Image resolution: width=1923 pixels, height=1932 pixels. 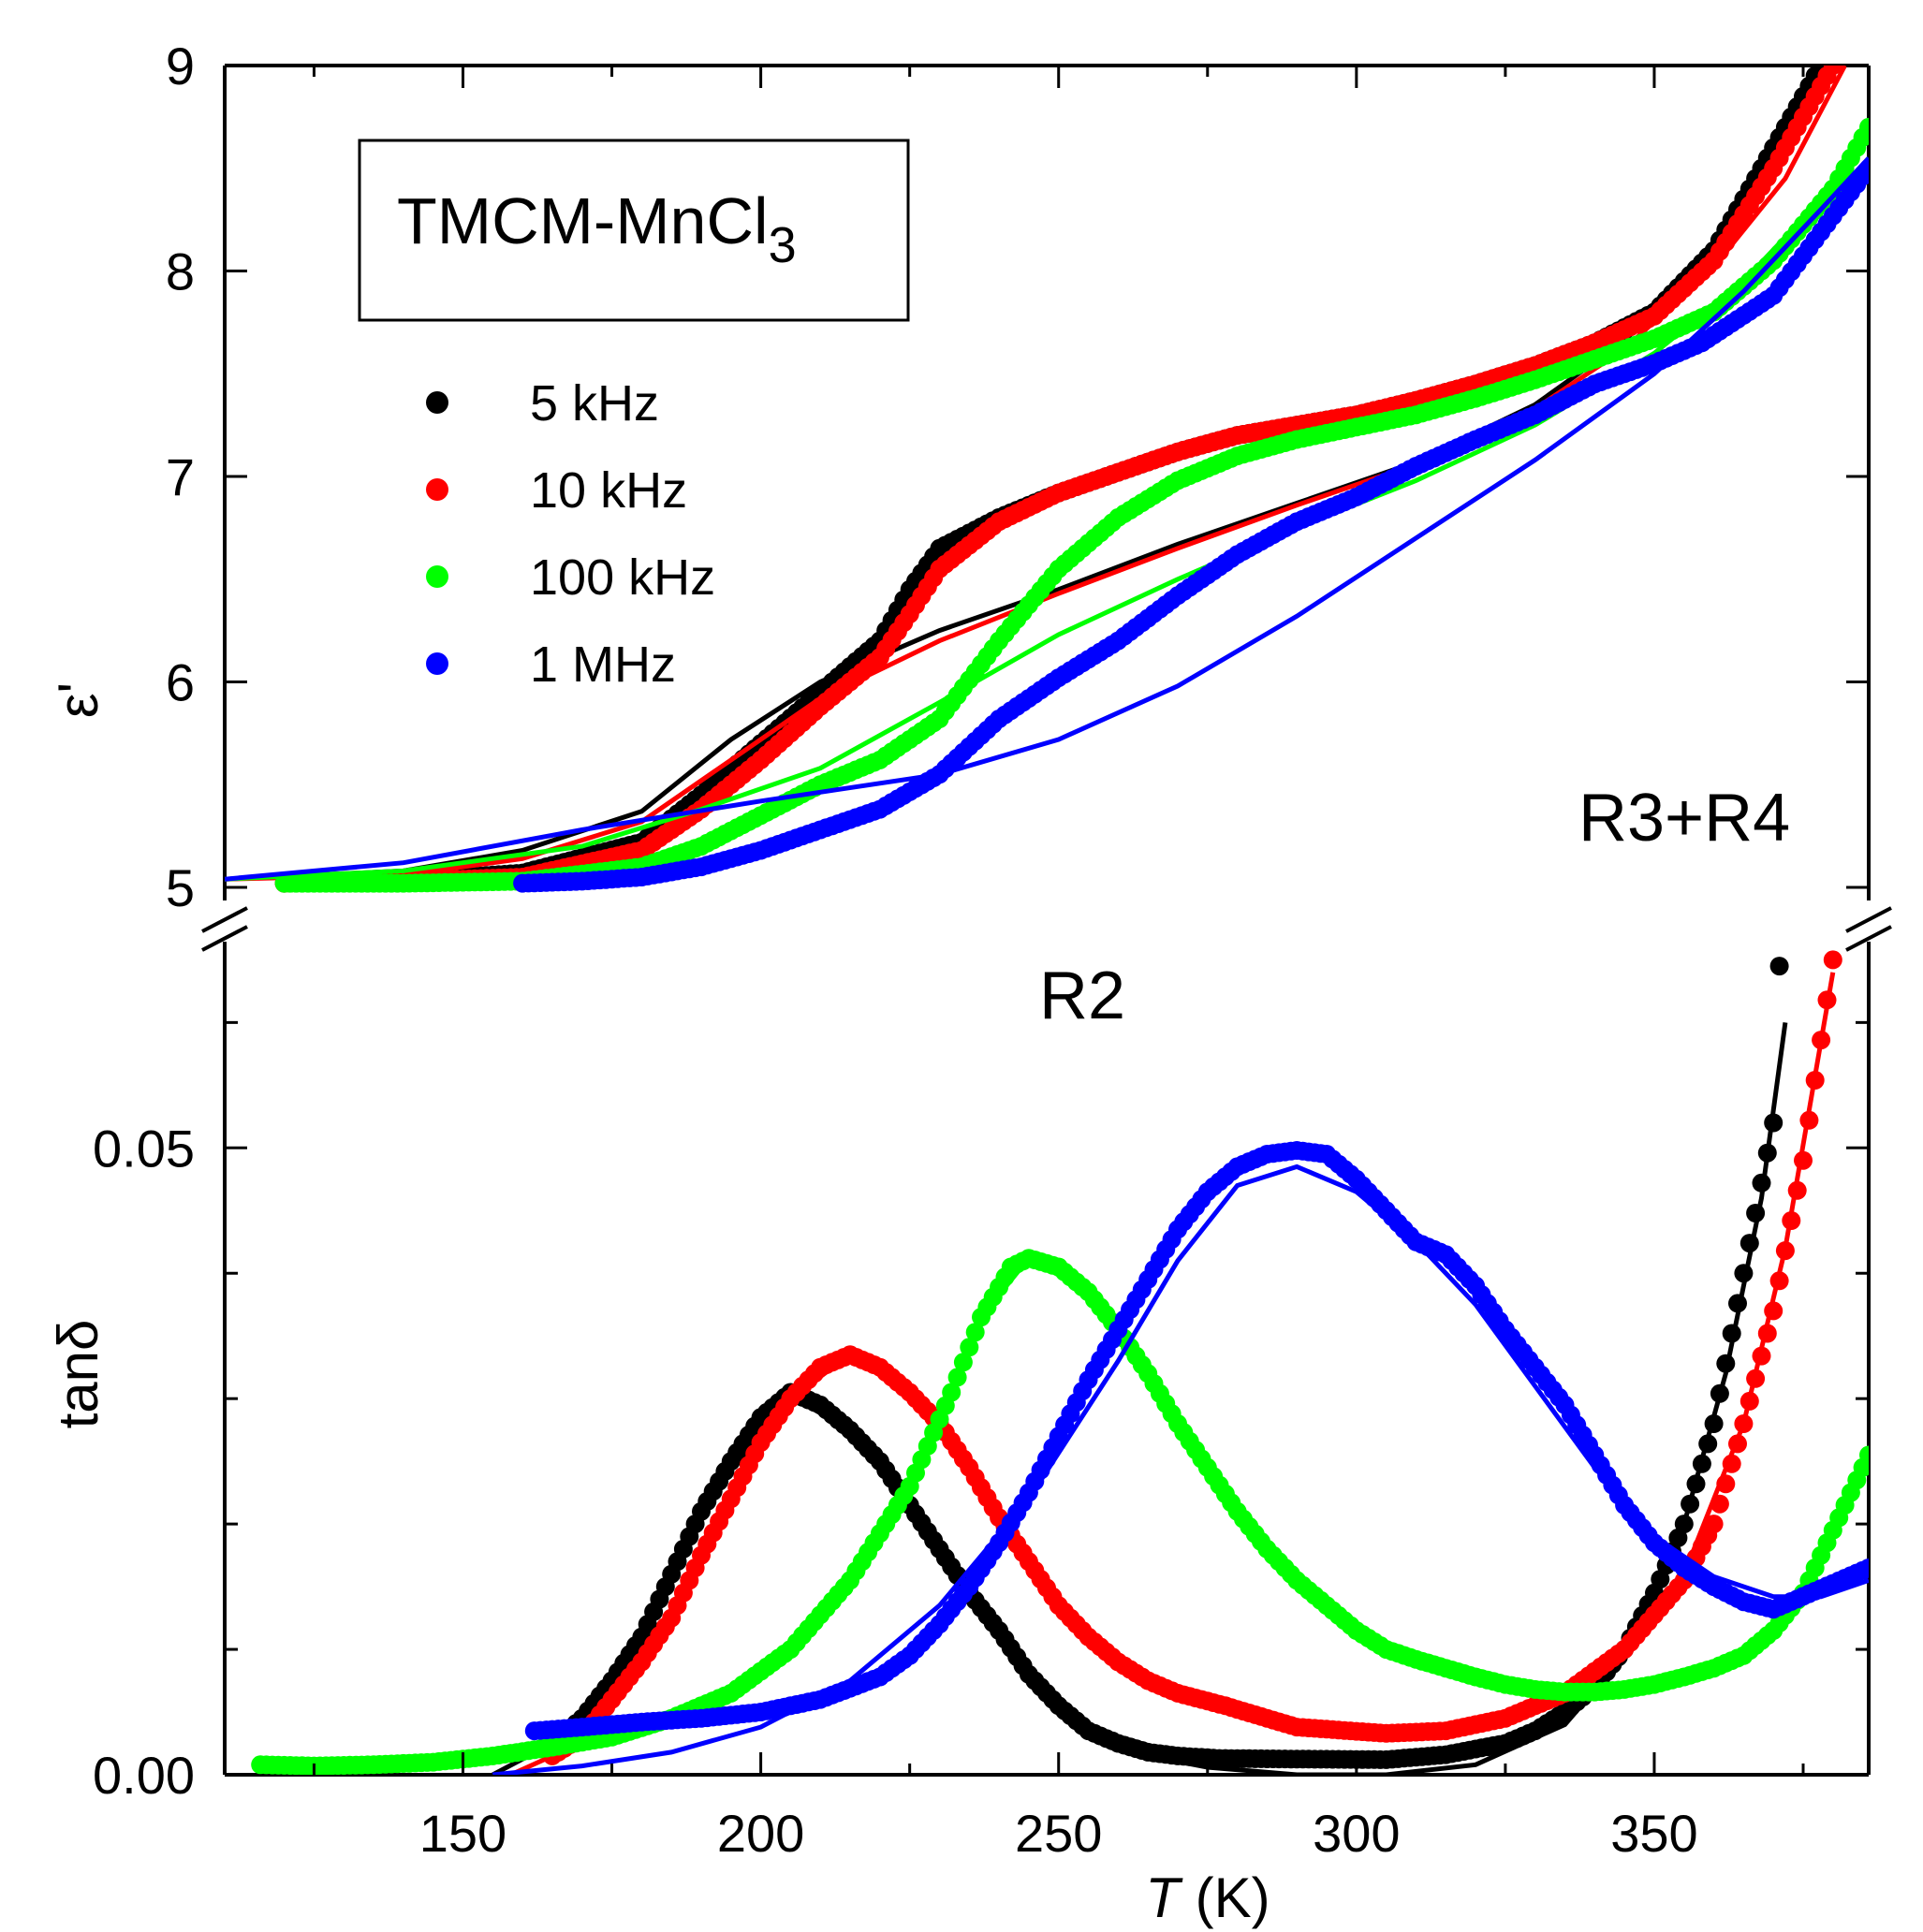 What do you see at coordinates (760, 1833) in the screenshot?
I see `x-tick-label: 200` at bounding box center [760, 1833].